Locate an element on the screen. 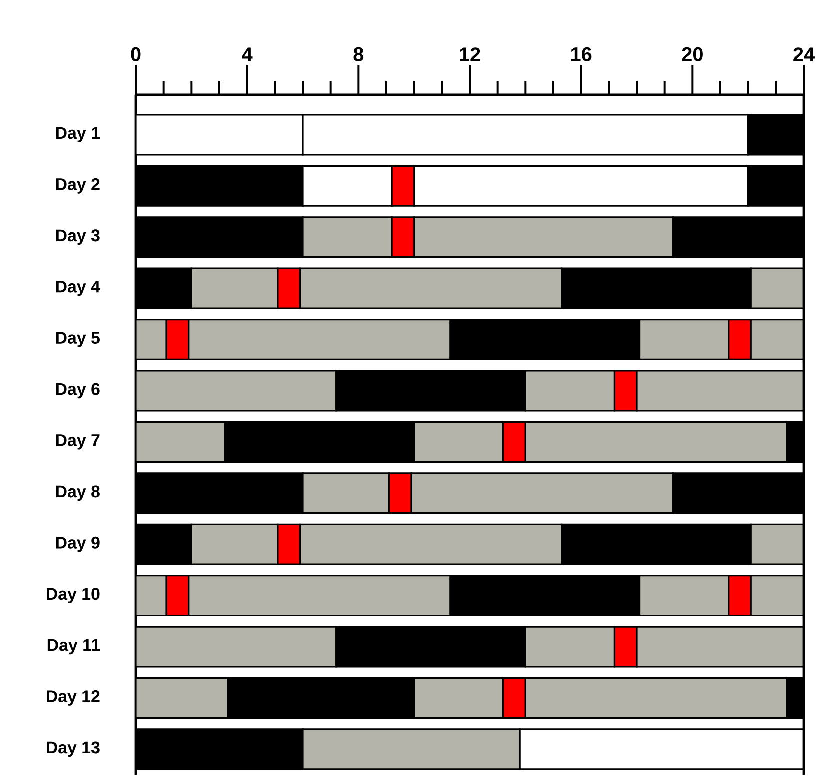  x-tick-label: 12 is located at coordinates (470, 55).